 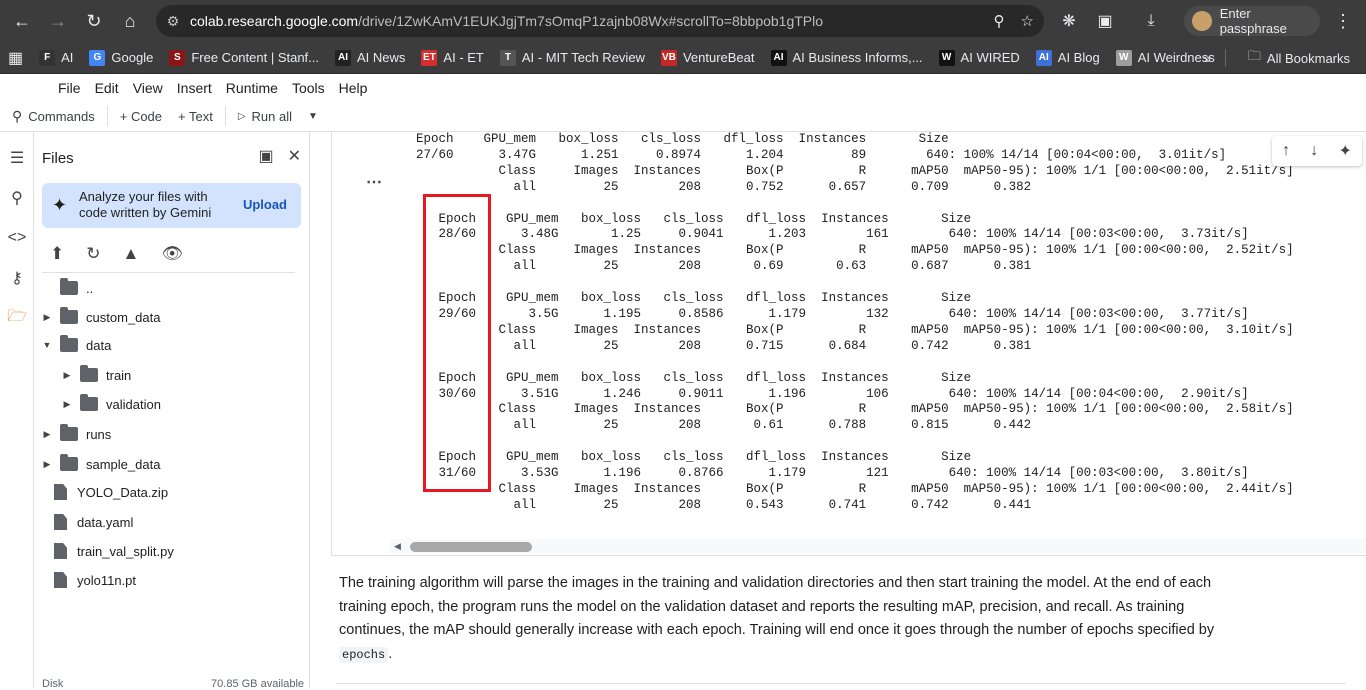 What do you see at coordinates (463, 57) in the screenshot?
I see `bookmark-label: AI - ET` at bounding box center [463, 57].